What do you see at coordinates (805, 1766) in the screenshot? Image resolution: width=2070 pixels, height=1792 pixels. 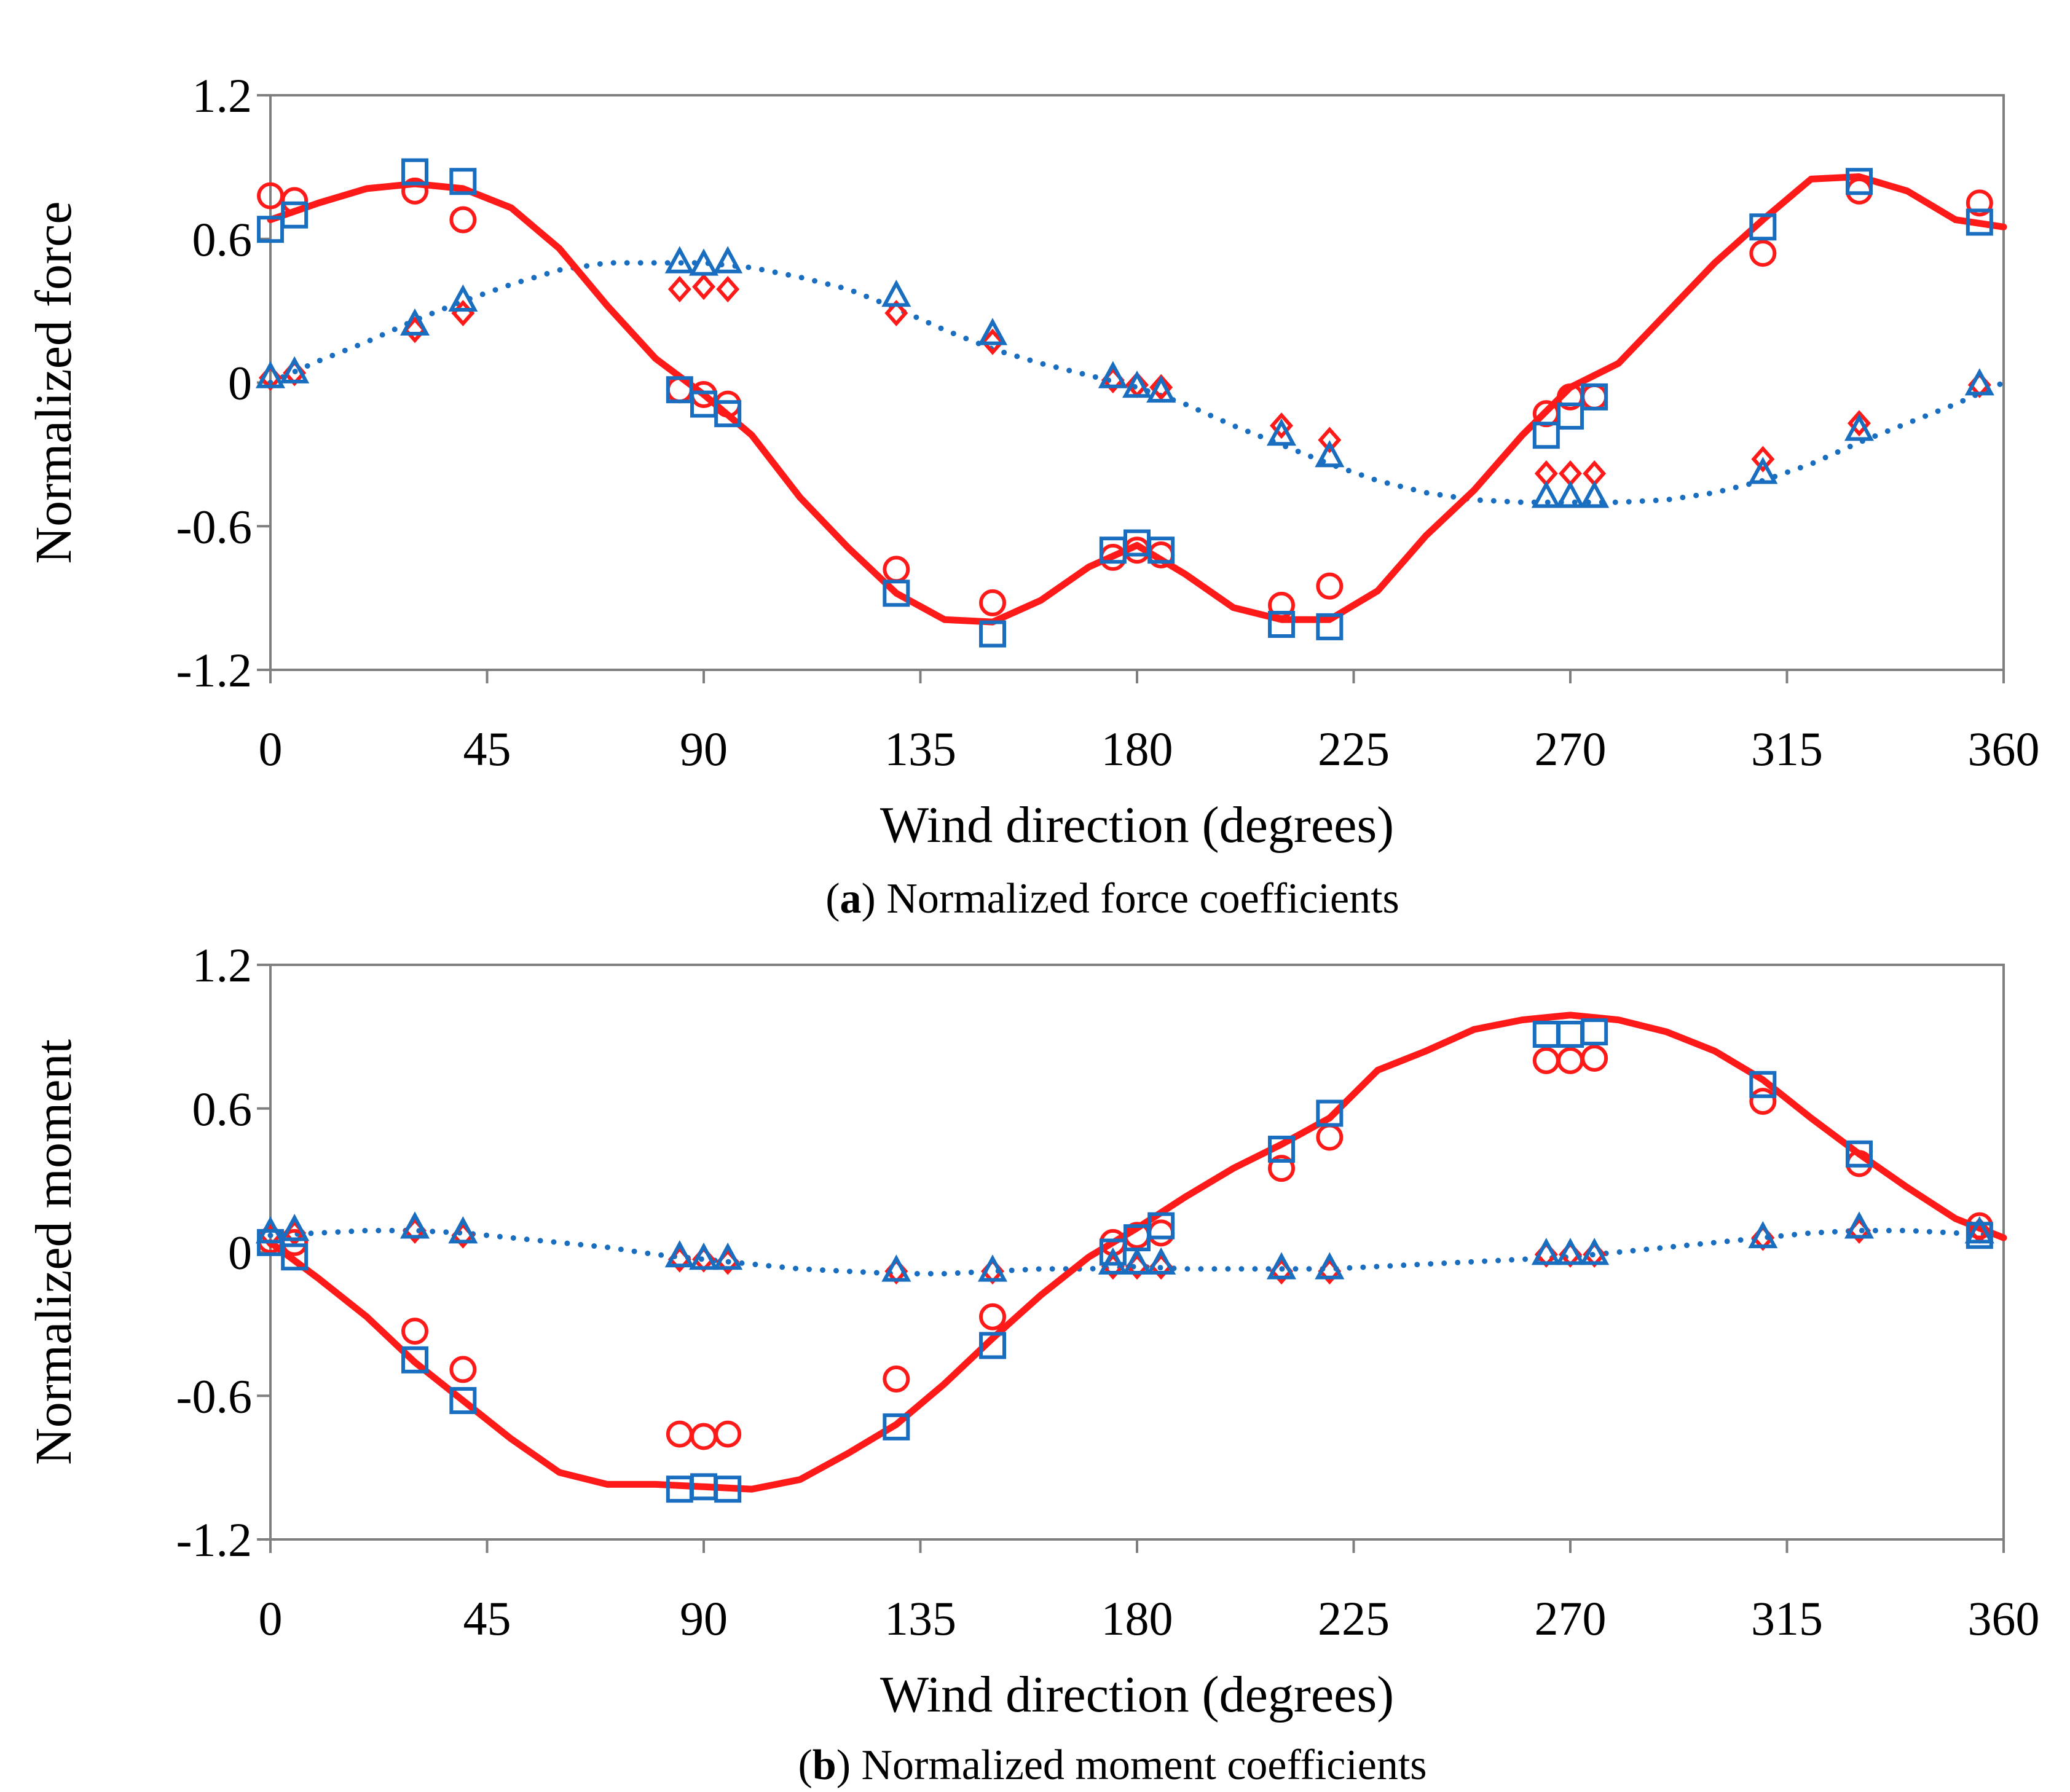 I see `chart-b-caption-open: (` at bounding box center [805, 1766].